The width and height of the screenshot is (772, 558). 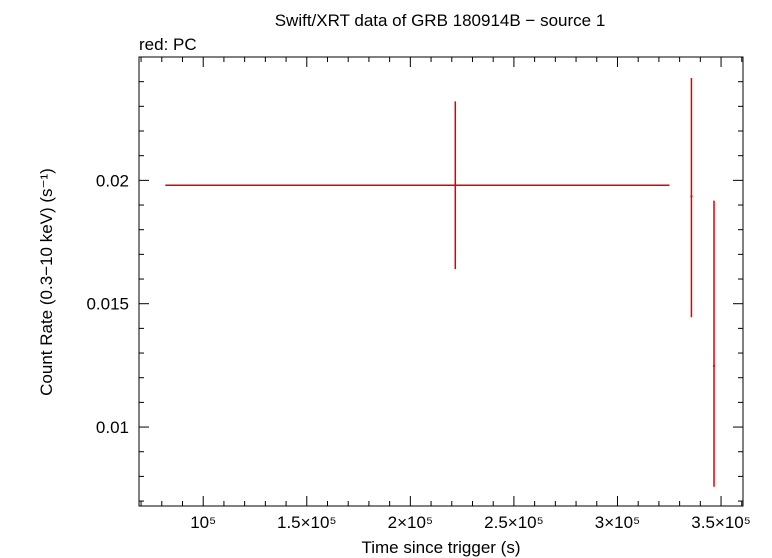 What do you see at coordinates (617, 522) in the screenshot?
I see `x-tick-label: 3×10⁵` at bounding box center [617, 522].